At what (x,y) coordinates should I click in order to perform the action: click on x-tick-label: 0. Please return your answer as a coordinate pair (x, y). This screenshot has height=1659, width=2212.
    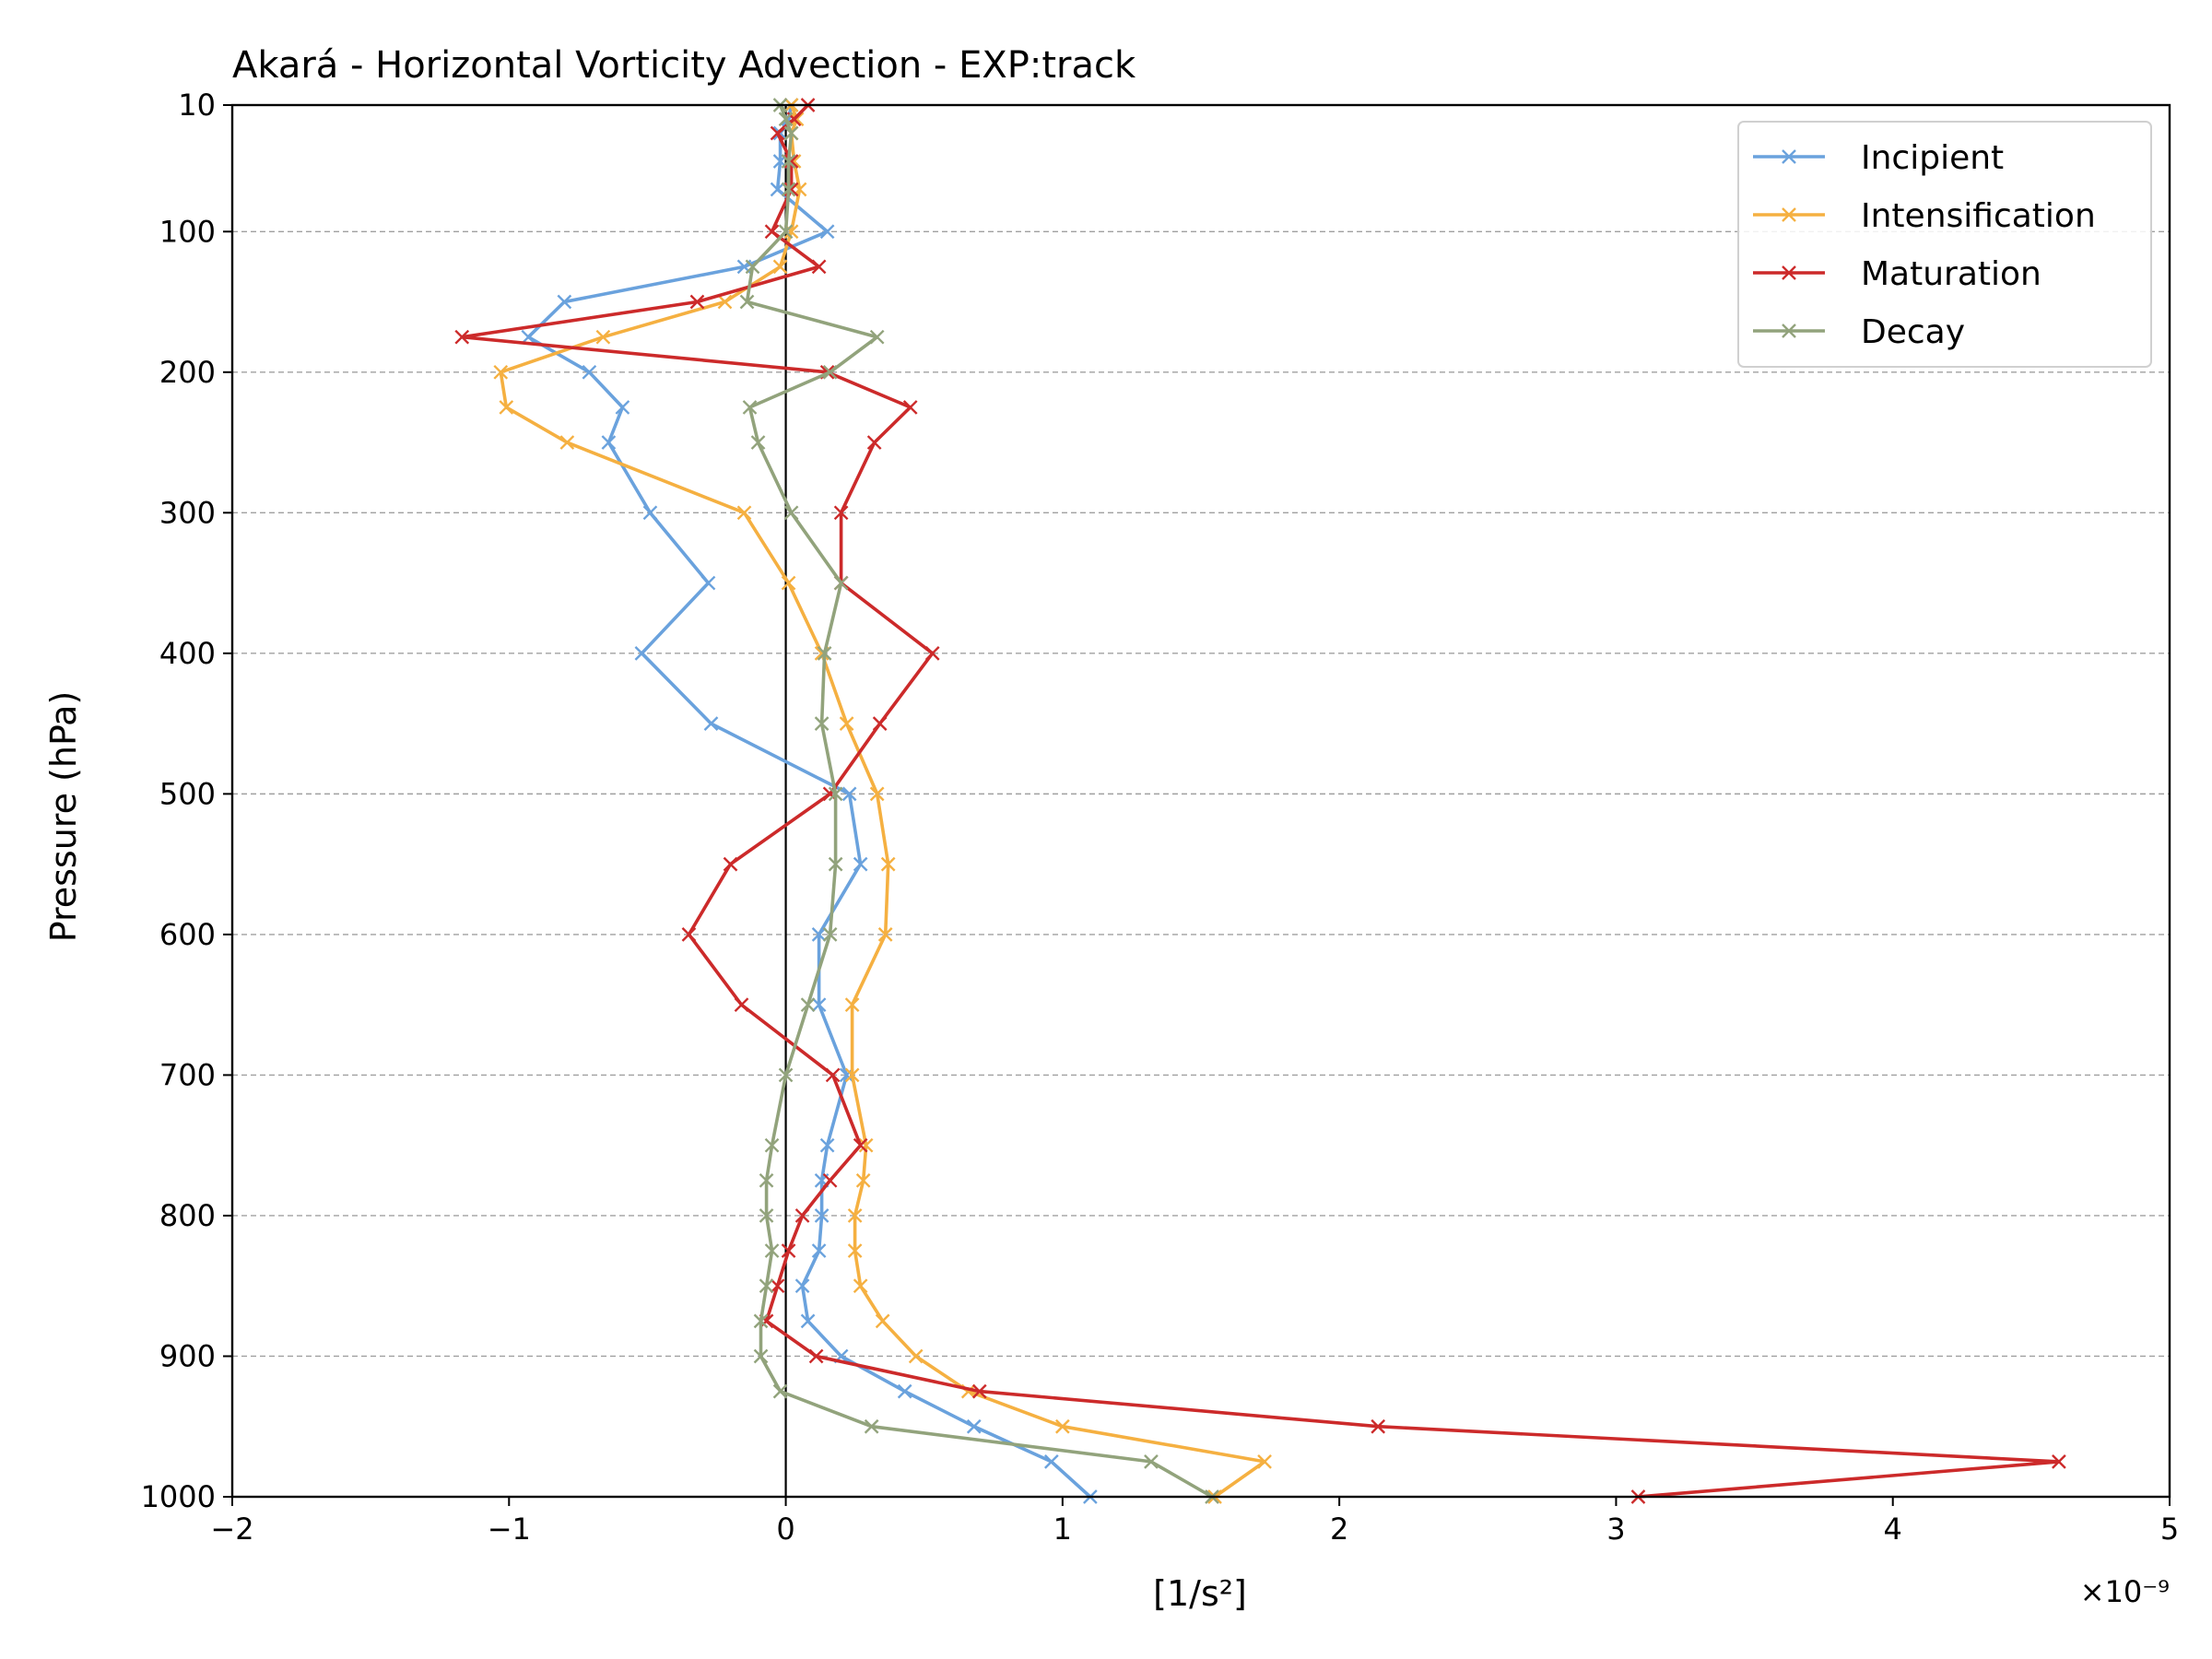
    Looking at the image, I should click on (785, 1529).